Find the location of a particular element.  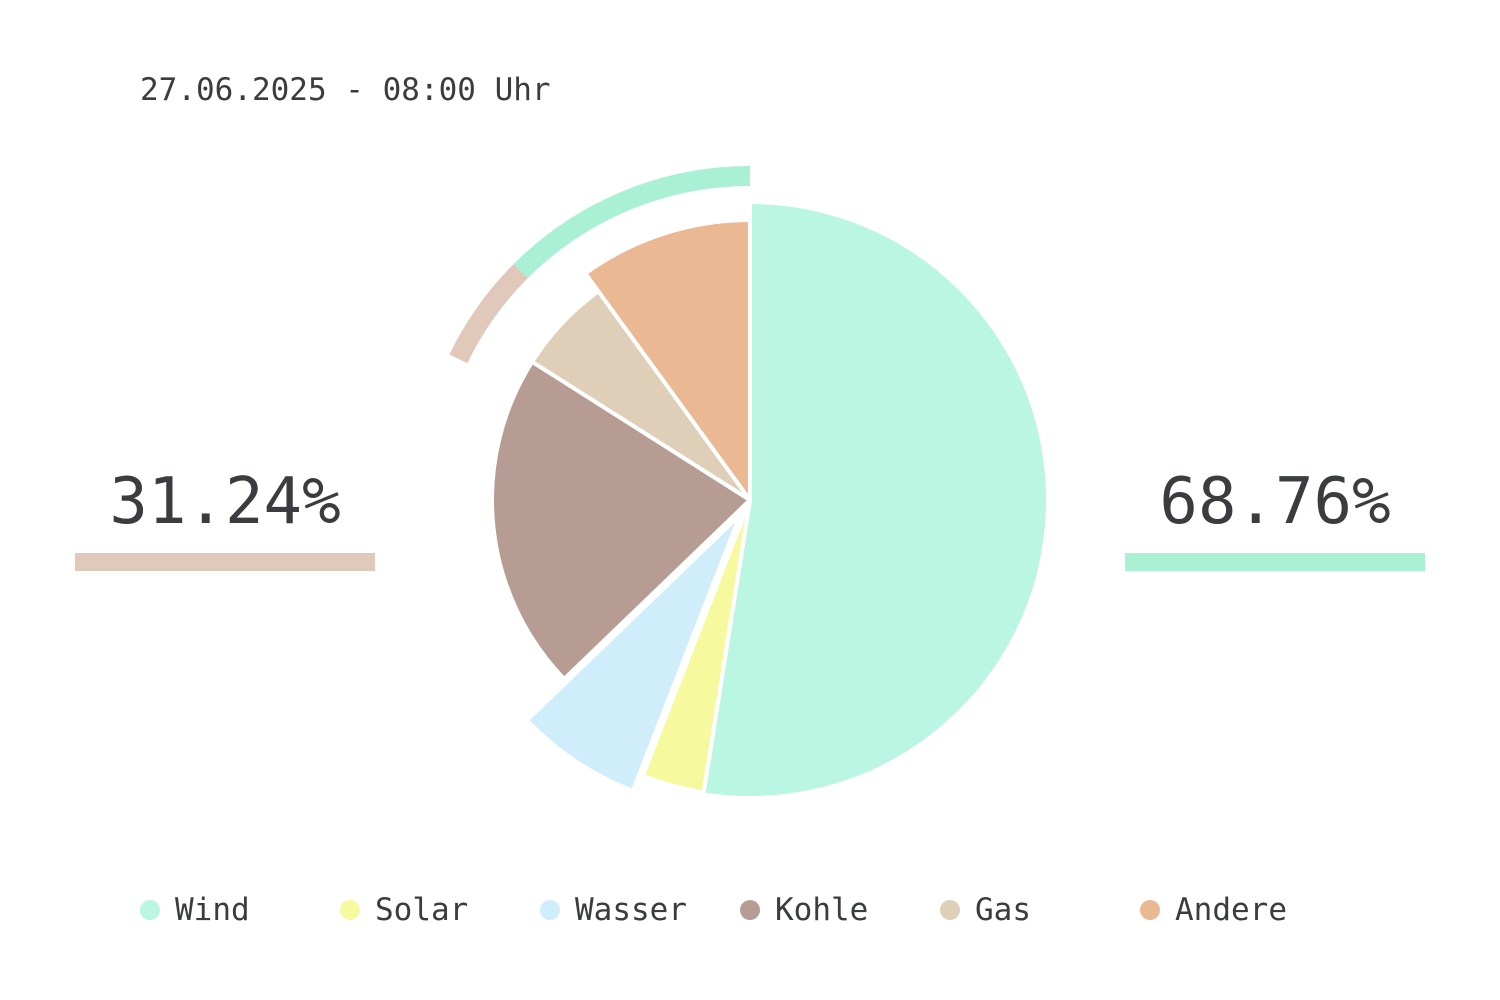

legend-label: Wasser is located at coordinates (631, 910).